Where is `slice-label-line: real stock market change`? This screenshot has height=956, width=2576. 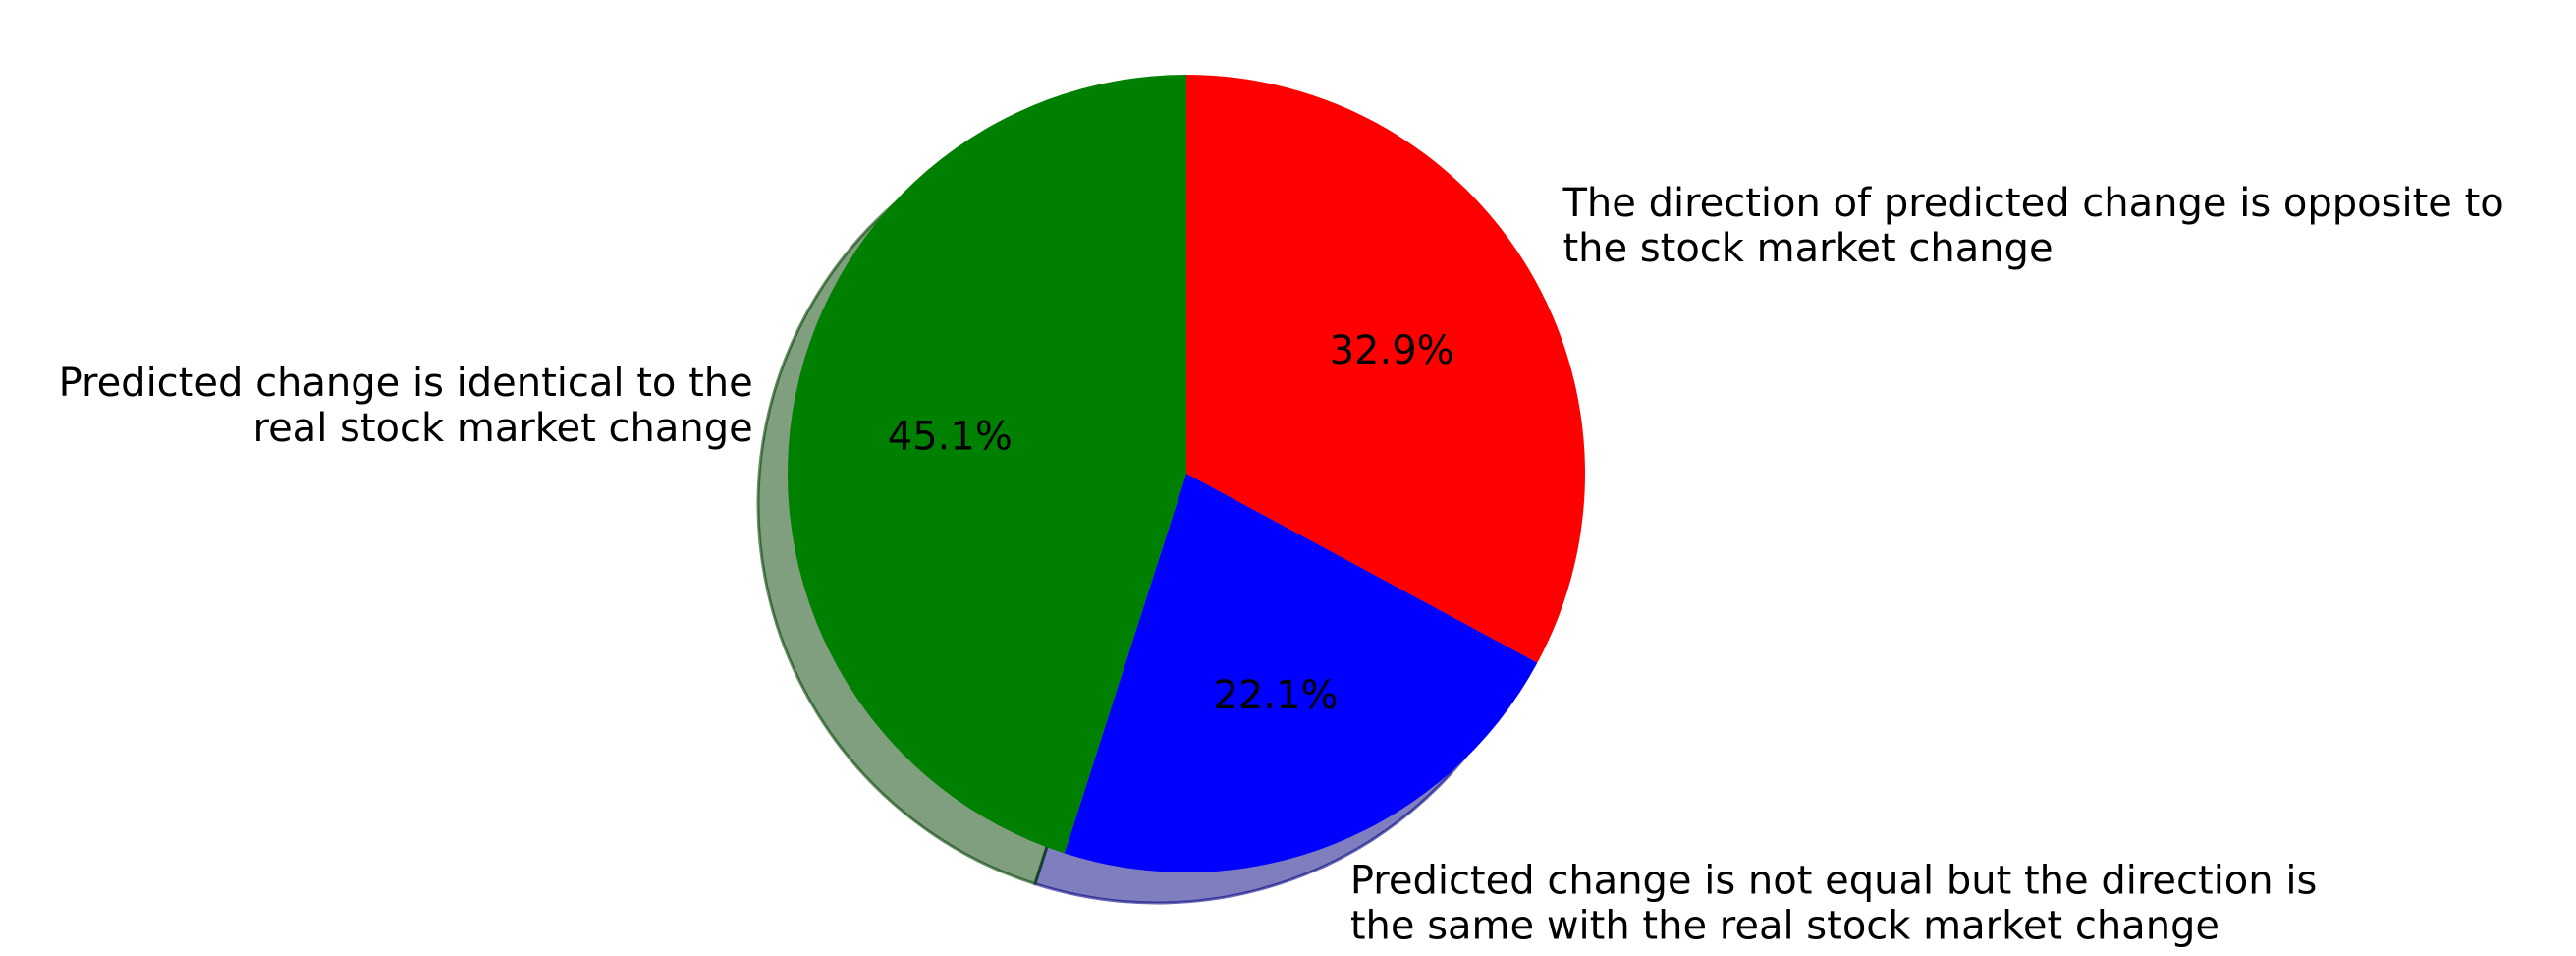
slice-label-line: real stock market change is located at coordinates (503, 429).